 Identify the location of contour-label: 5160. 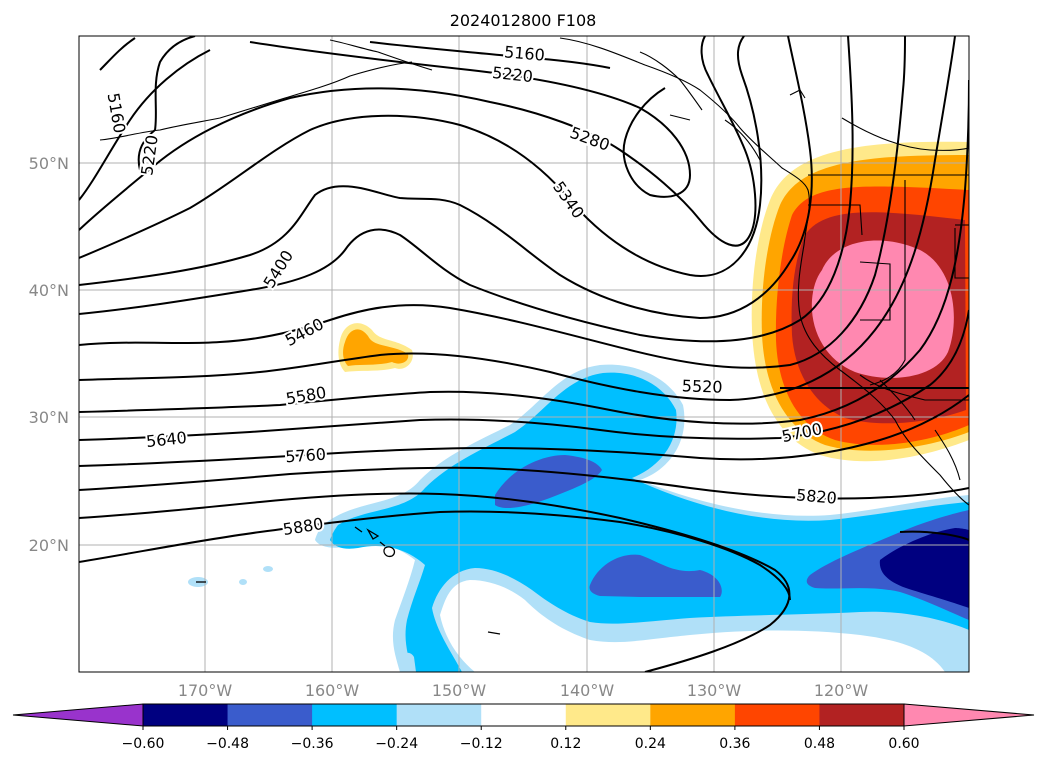
(524, 53).